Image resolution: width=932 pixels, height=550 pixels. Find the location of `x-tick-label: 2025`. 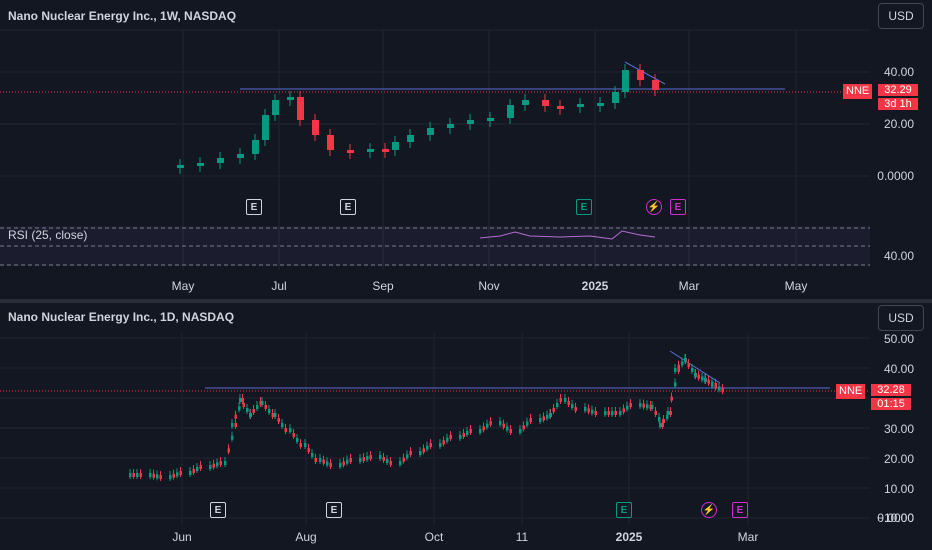

x-tick-label: 2025 is located at coordinates (629, 537).